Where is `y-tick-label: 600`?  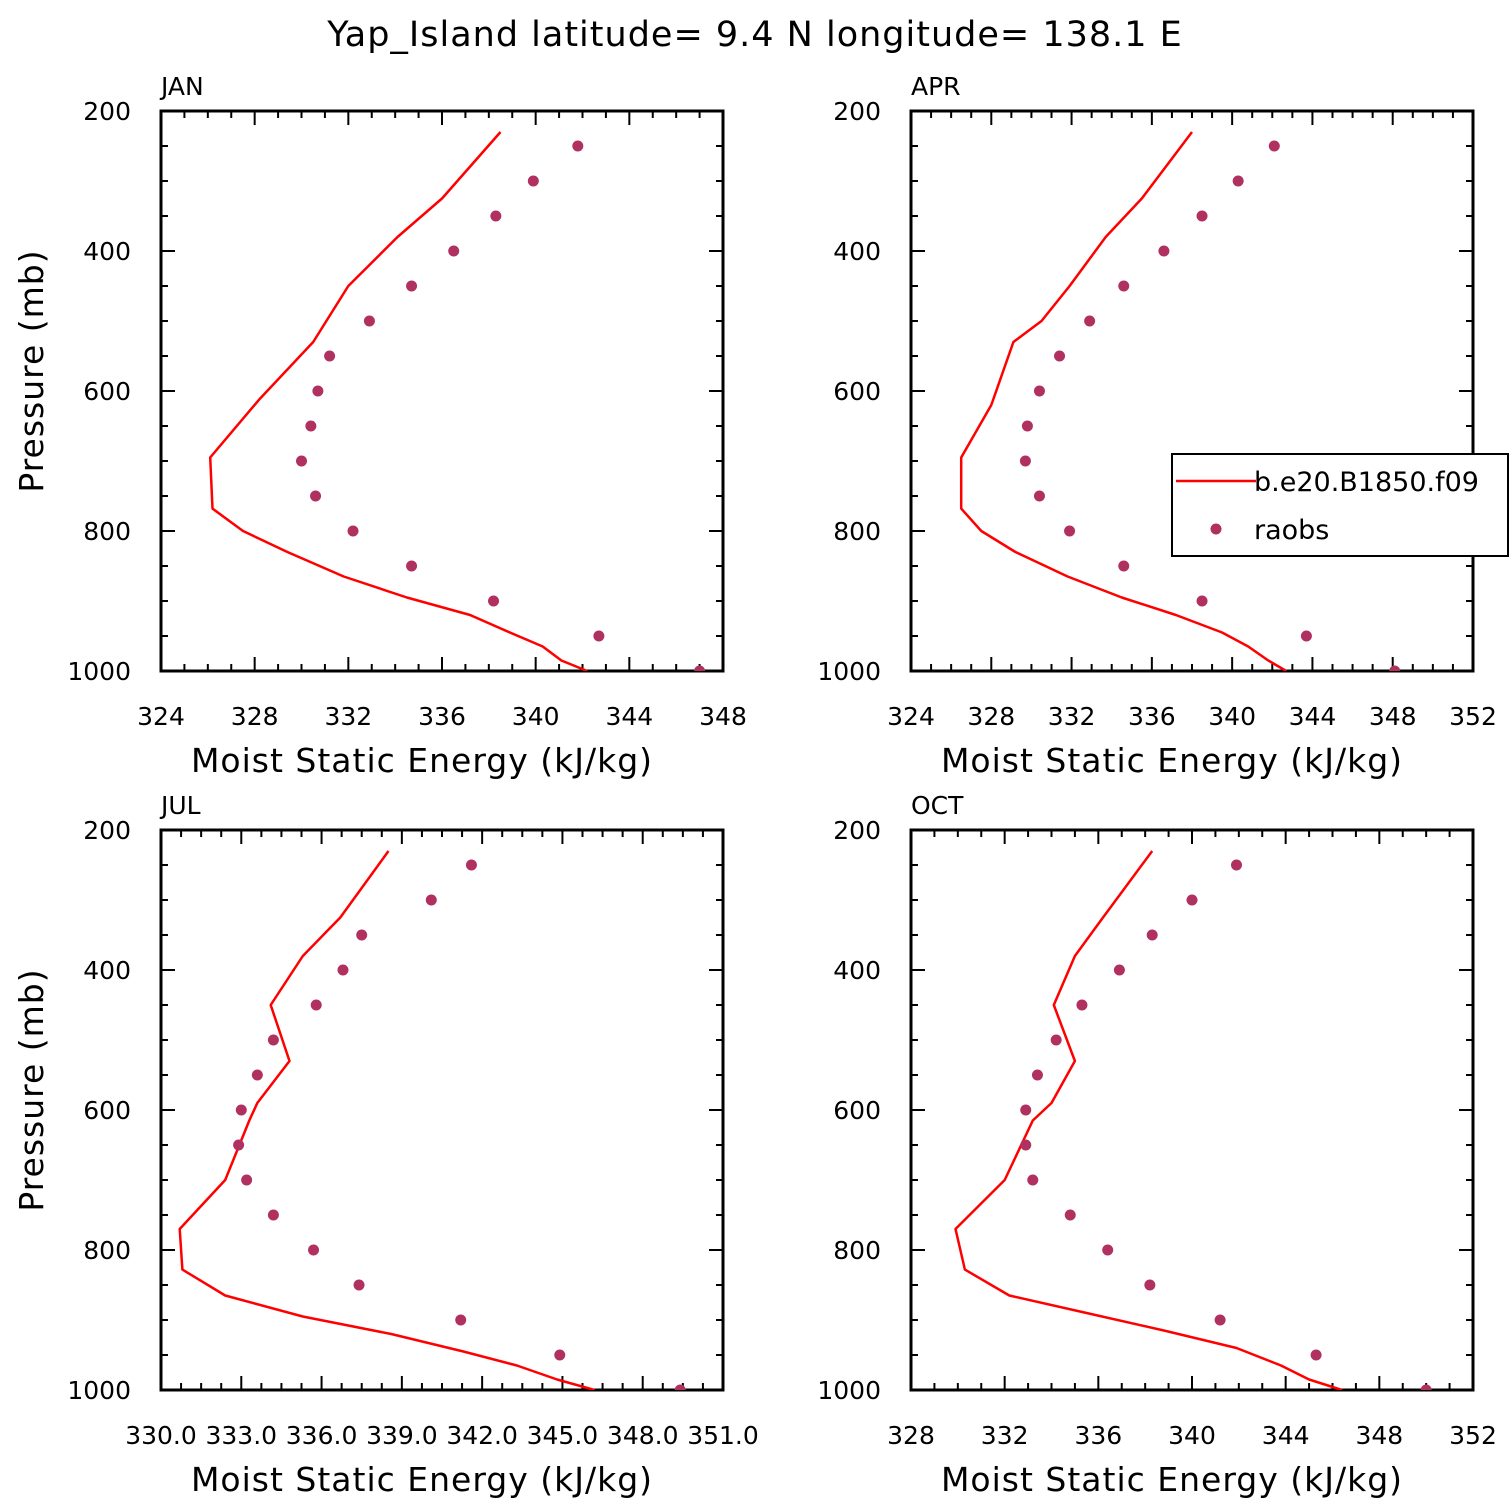 y-tick-label: 600 is located at coordinates (107, 1110).